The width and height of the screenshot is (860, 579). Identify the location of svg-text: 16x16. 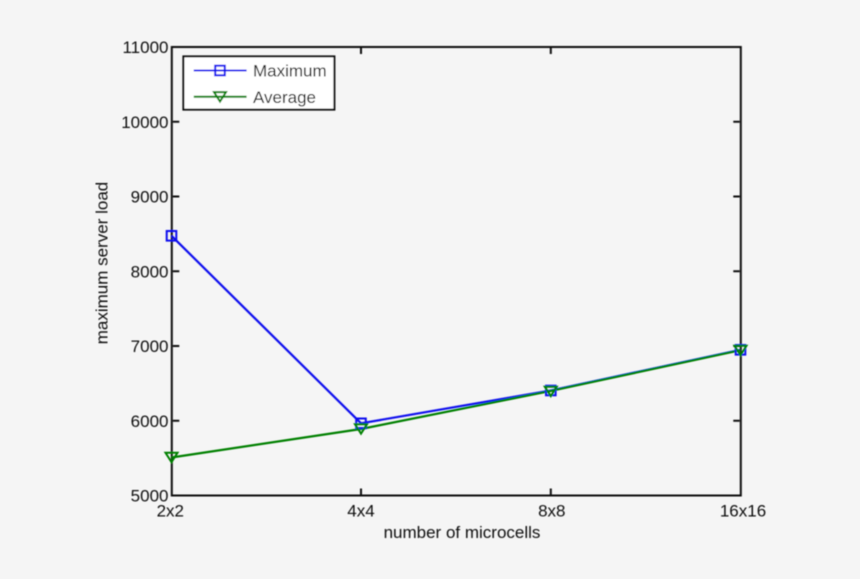
(743, 511).